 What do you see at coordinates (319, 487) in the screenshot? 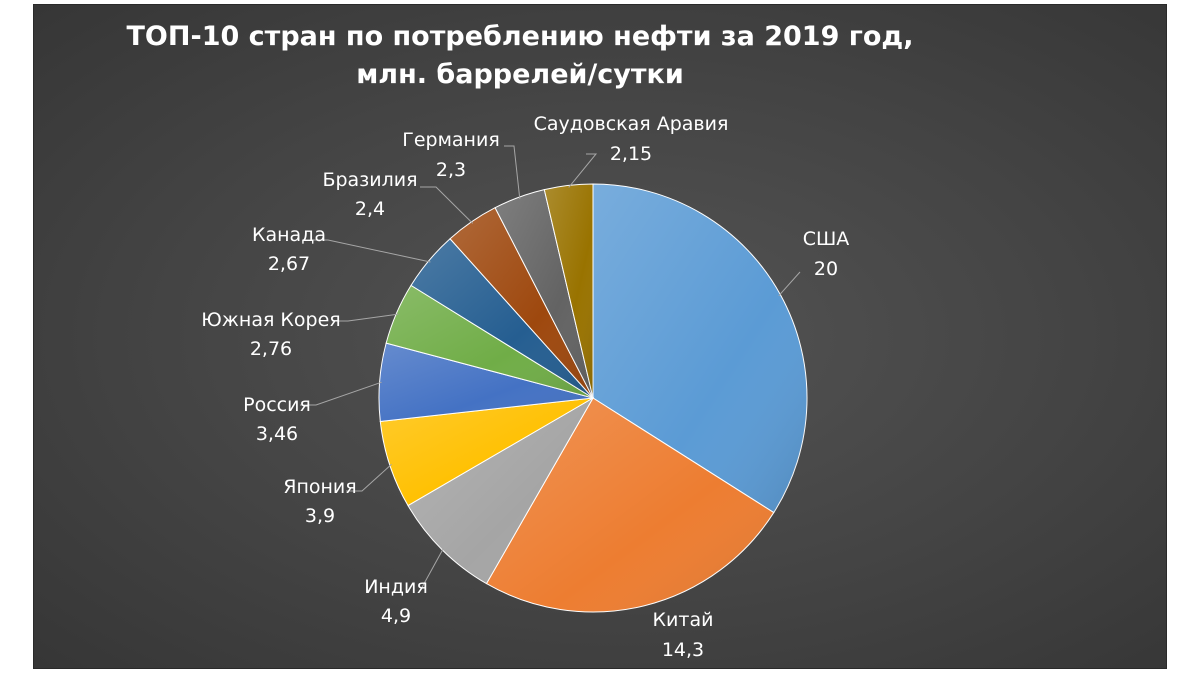
I see `slice-label-name-4: Япония` at bounding box center [319, 487].